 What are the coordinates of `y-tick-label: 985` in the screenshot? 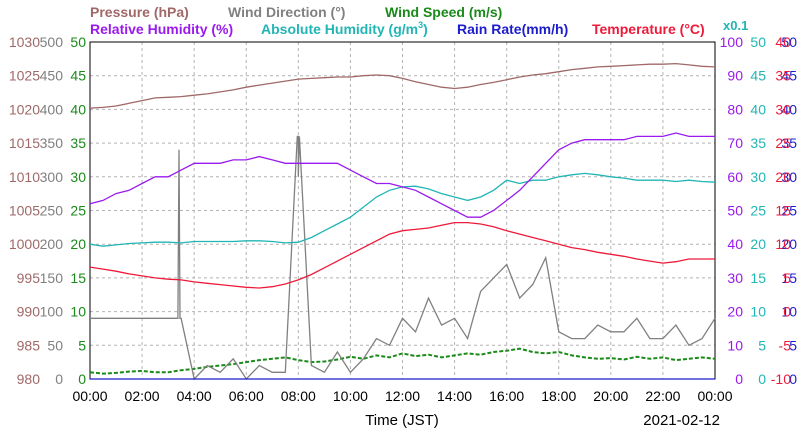 It's located at (29, 345).